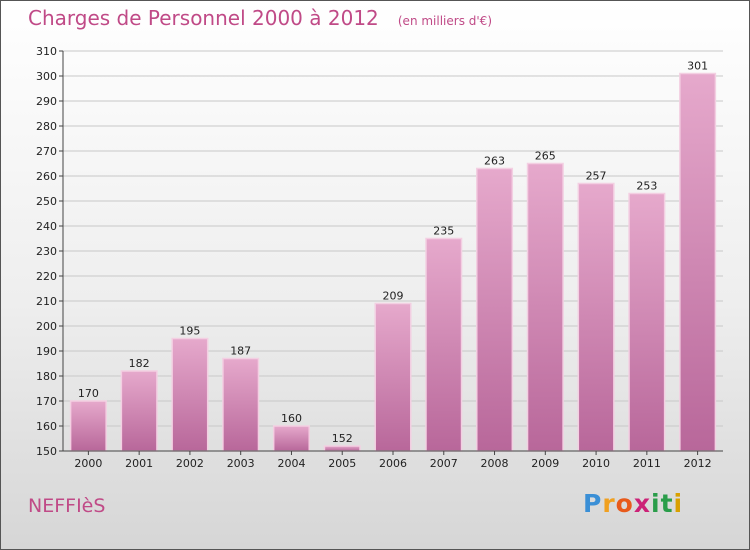  What do you see at coordinates (444, 21) in the screenshot?
I see `chart-subtitle: (en milliers d'€)` at bounding box center [444, 21].